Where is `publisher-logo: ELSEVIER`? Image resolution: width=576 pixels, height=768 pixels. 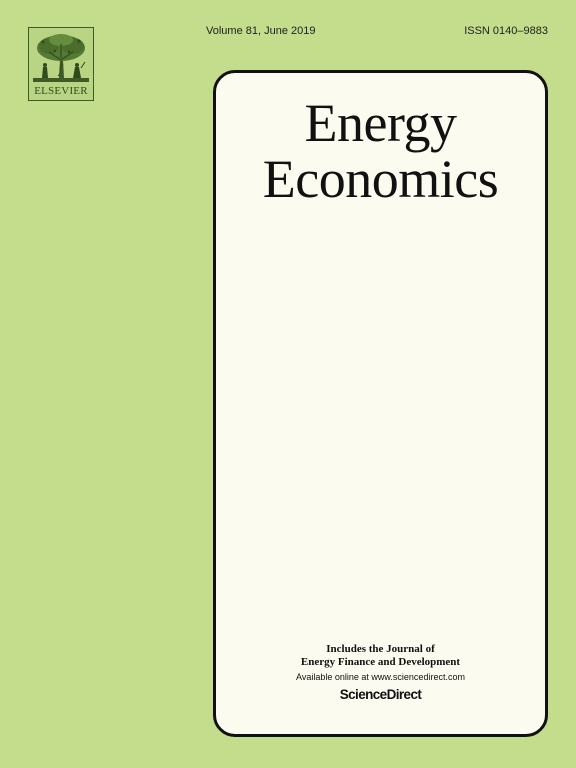 publisher-logo: ELSEVIER is located at coordinates (61, 64).